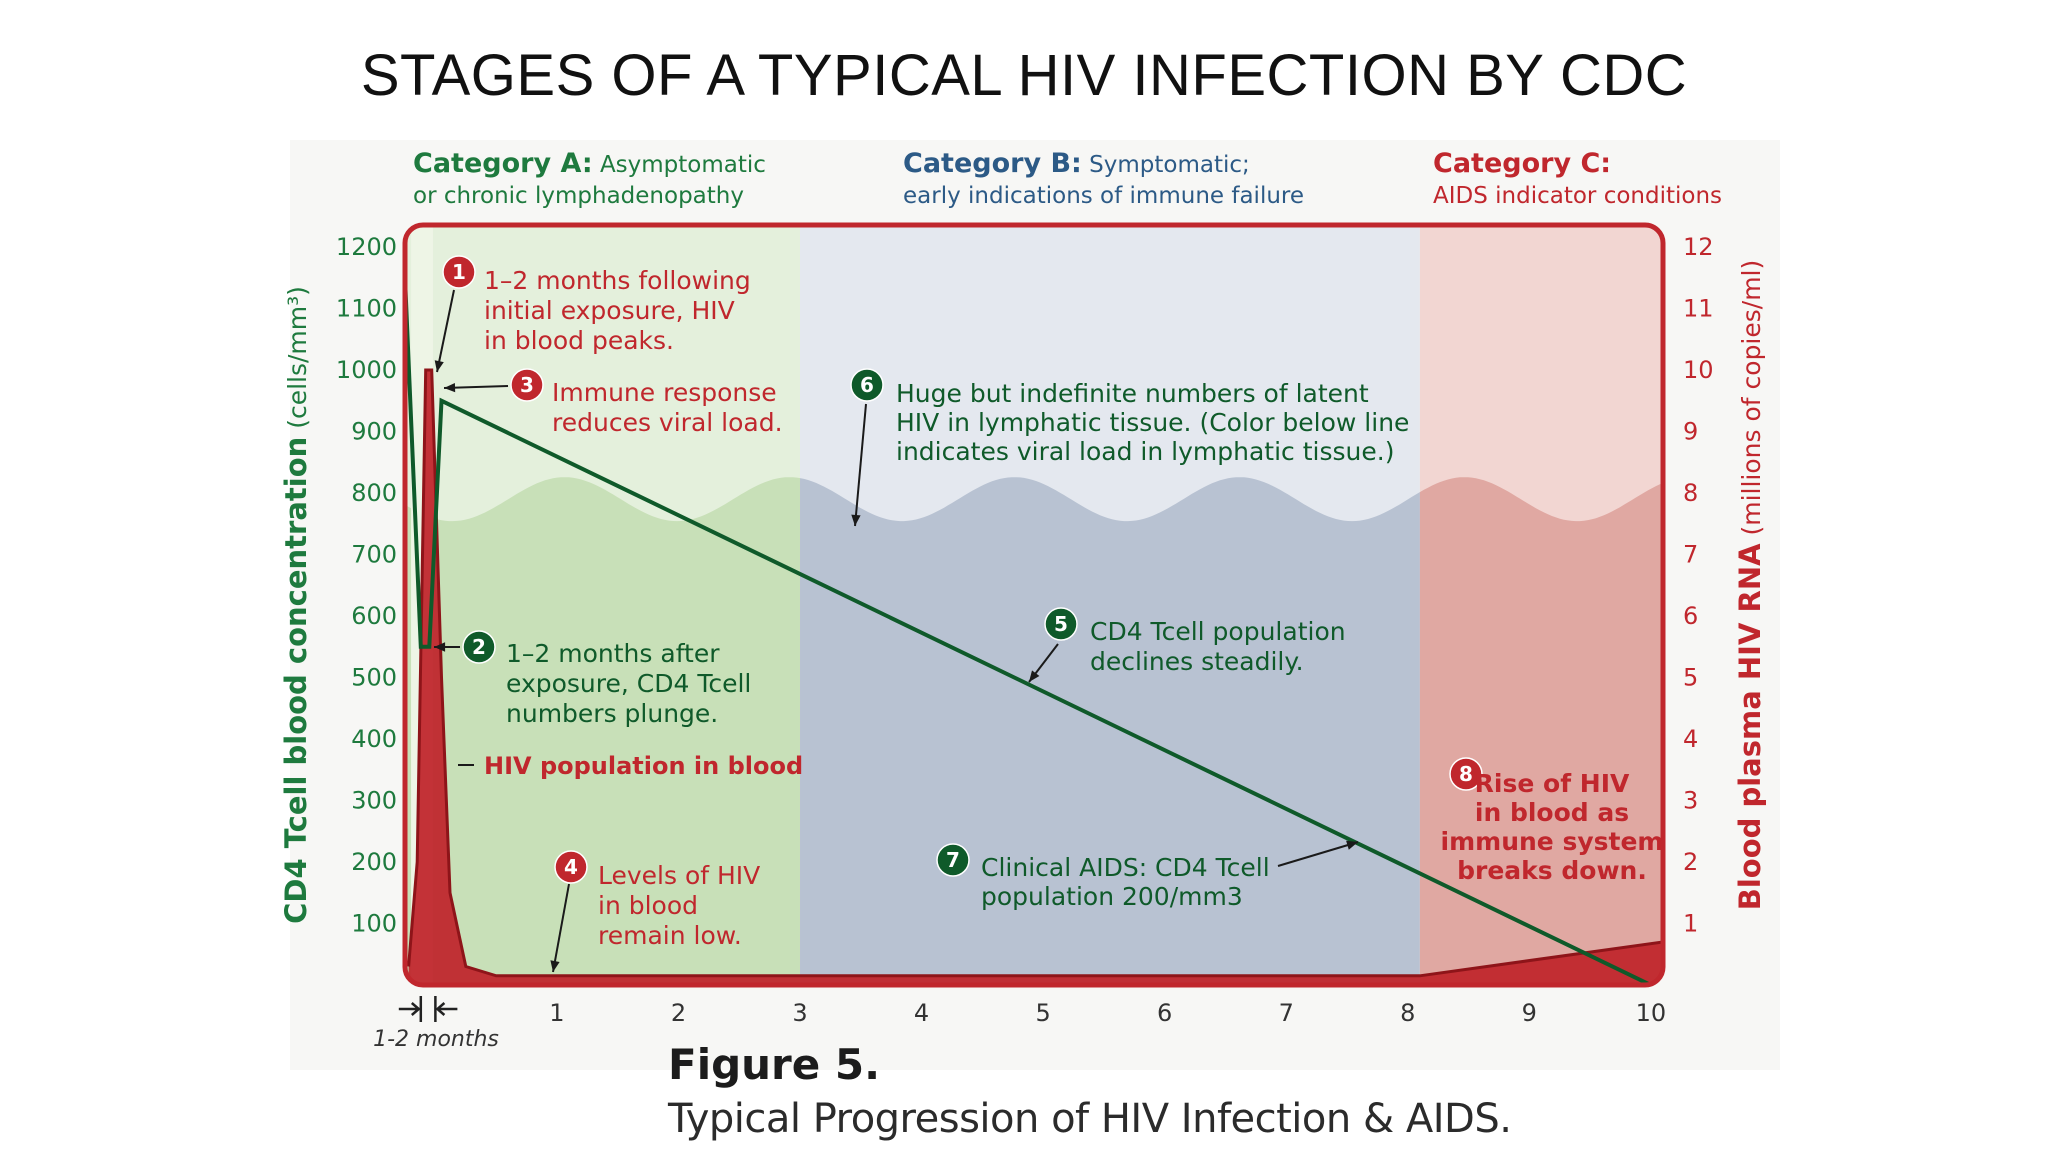  What do you see at coordinates (1286, 1013) in the screenshot?
I see `x-tick-label: 7` at bounding box center [1286, 1013].